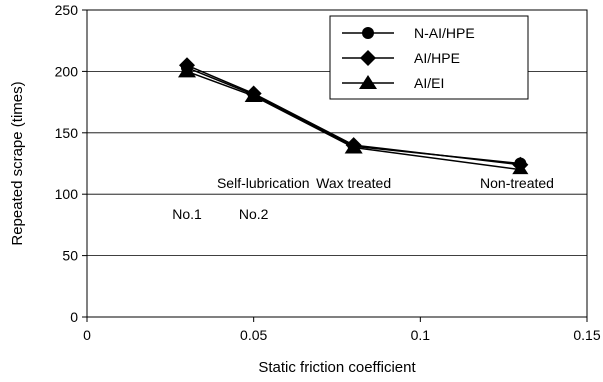  I want to click on y-axis-title: Repeated scrape (times), so click(17, 163).